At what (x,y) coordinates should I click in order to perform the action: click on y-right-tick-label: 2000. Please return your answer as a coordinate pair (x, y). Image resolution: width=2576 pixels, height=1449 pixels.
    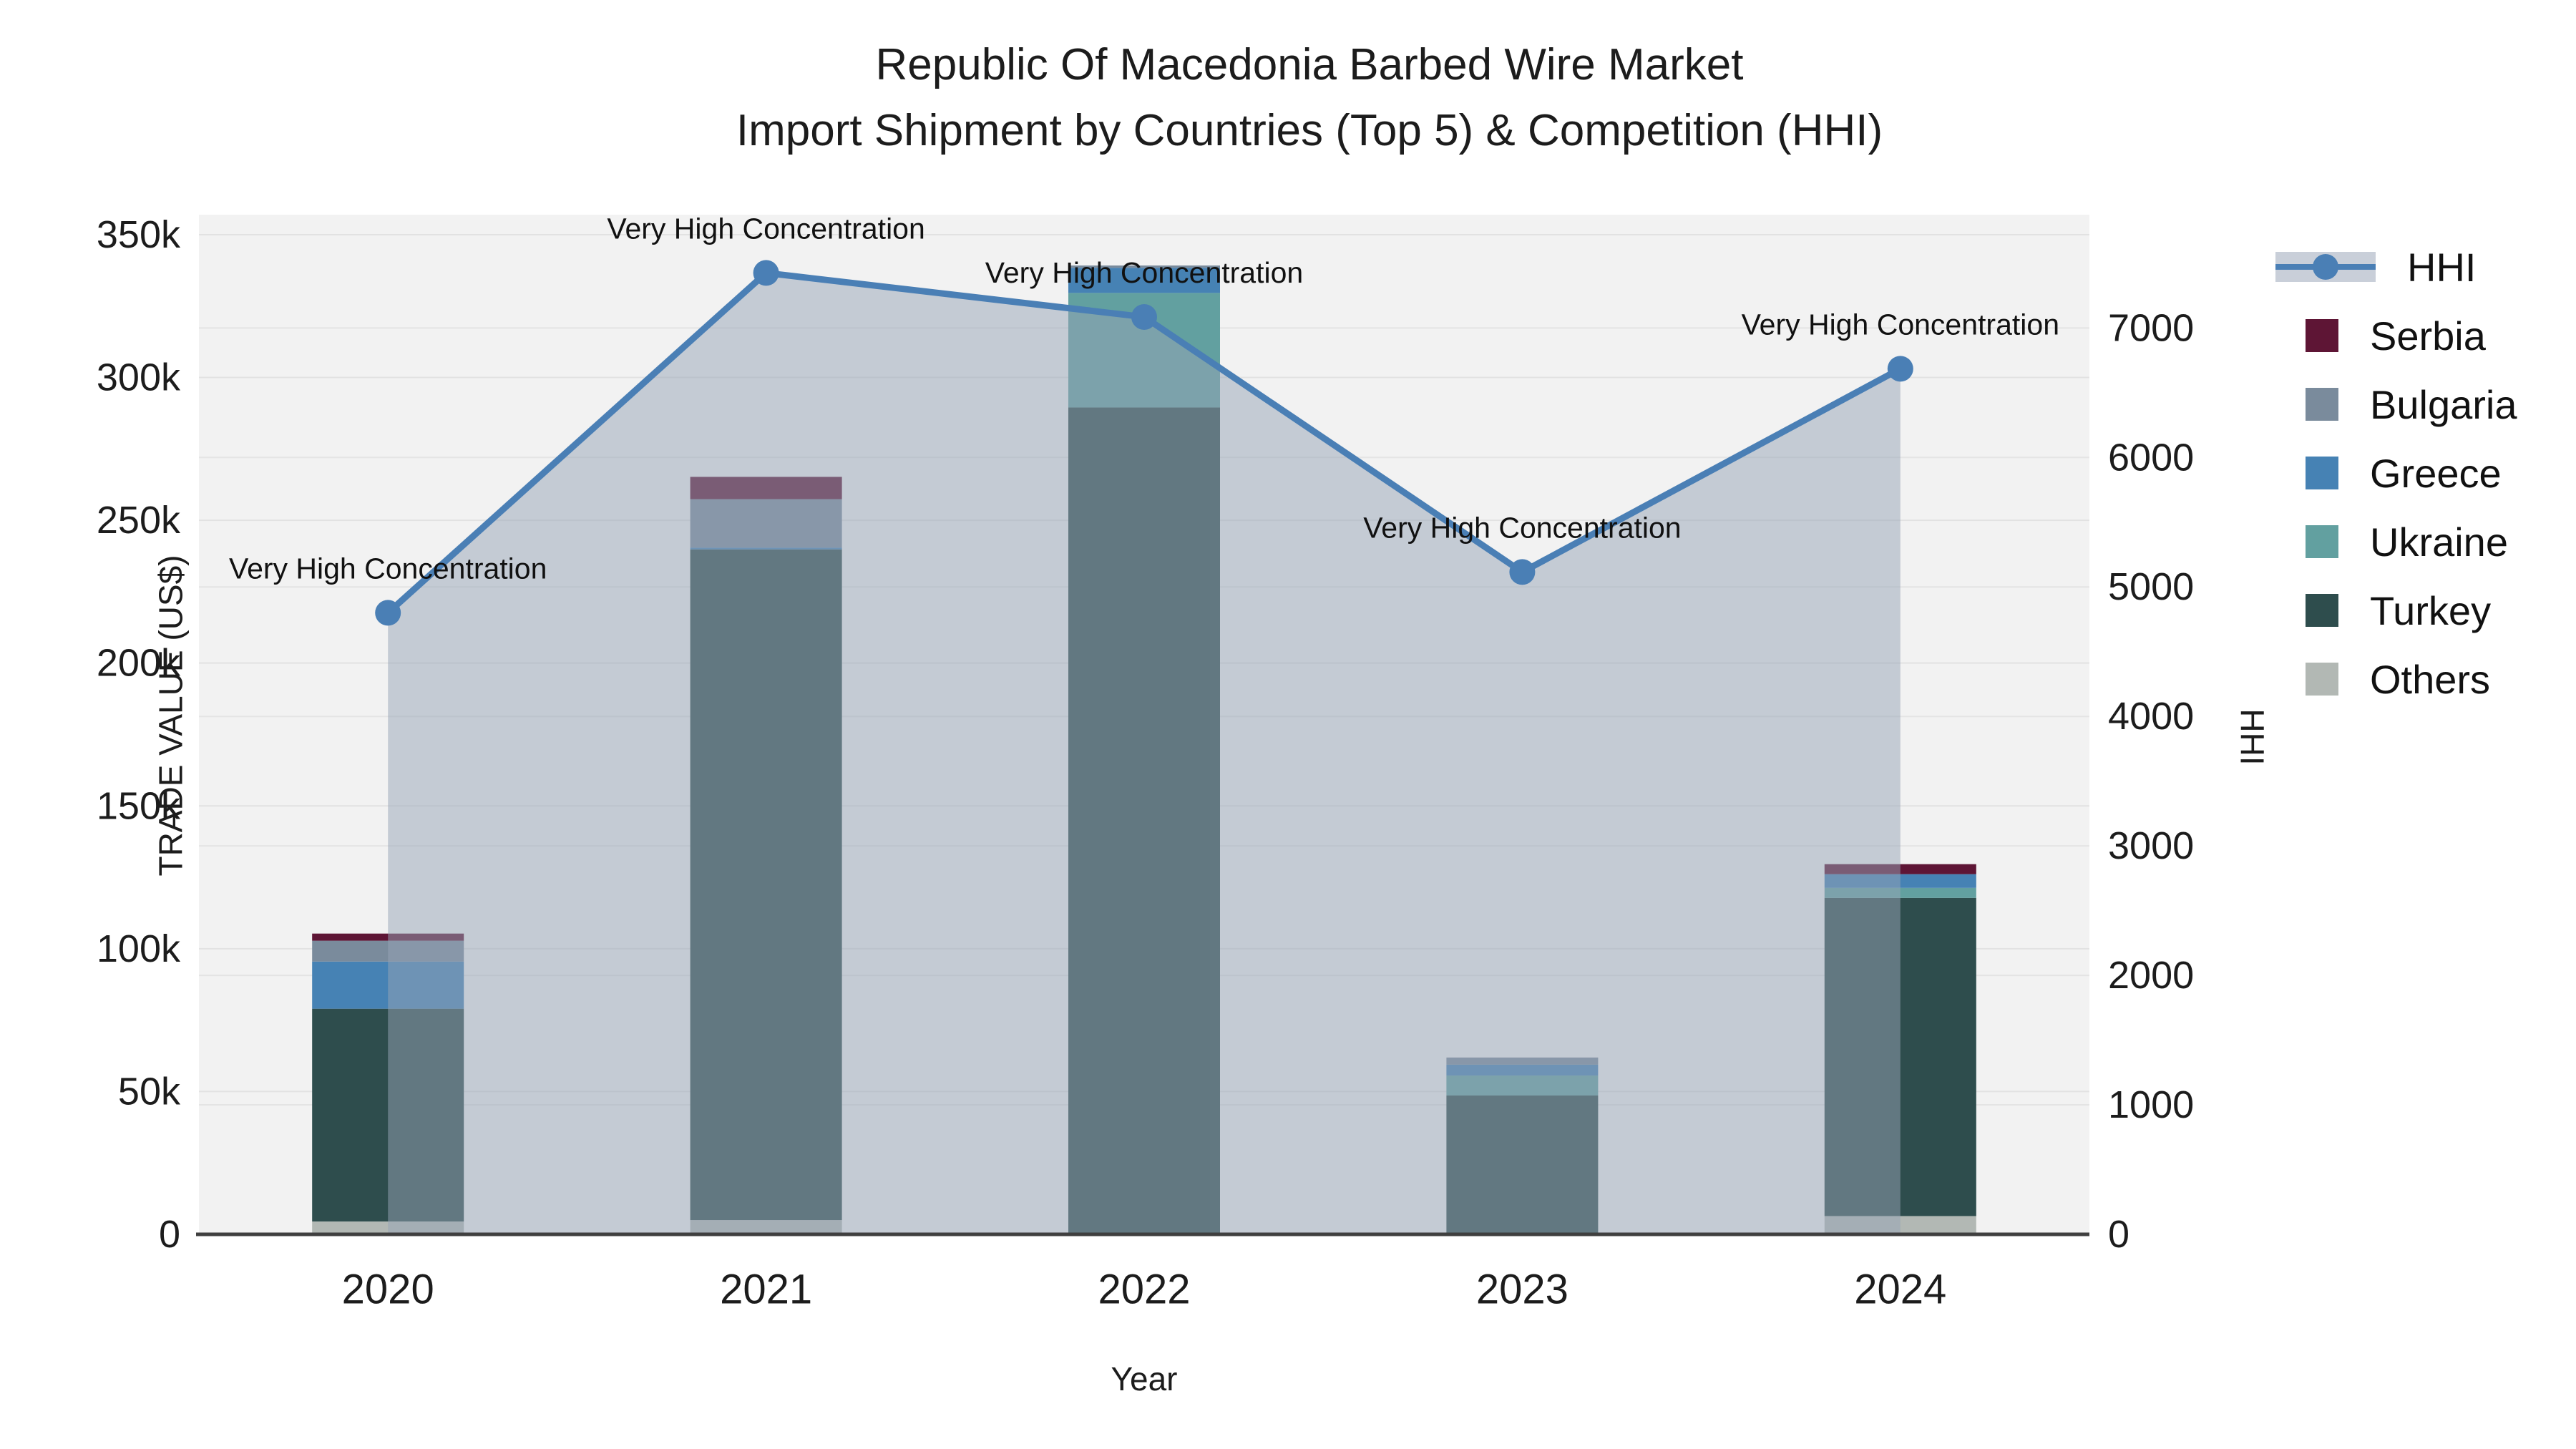
    Looking at the image, I should click on (2151, 975).